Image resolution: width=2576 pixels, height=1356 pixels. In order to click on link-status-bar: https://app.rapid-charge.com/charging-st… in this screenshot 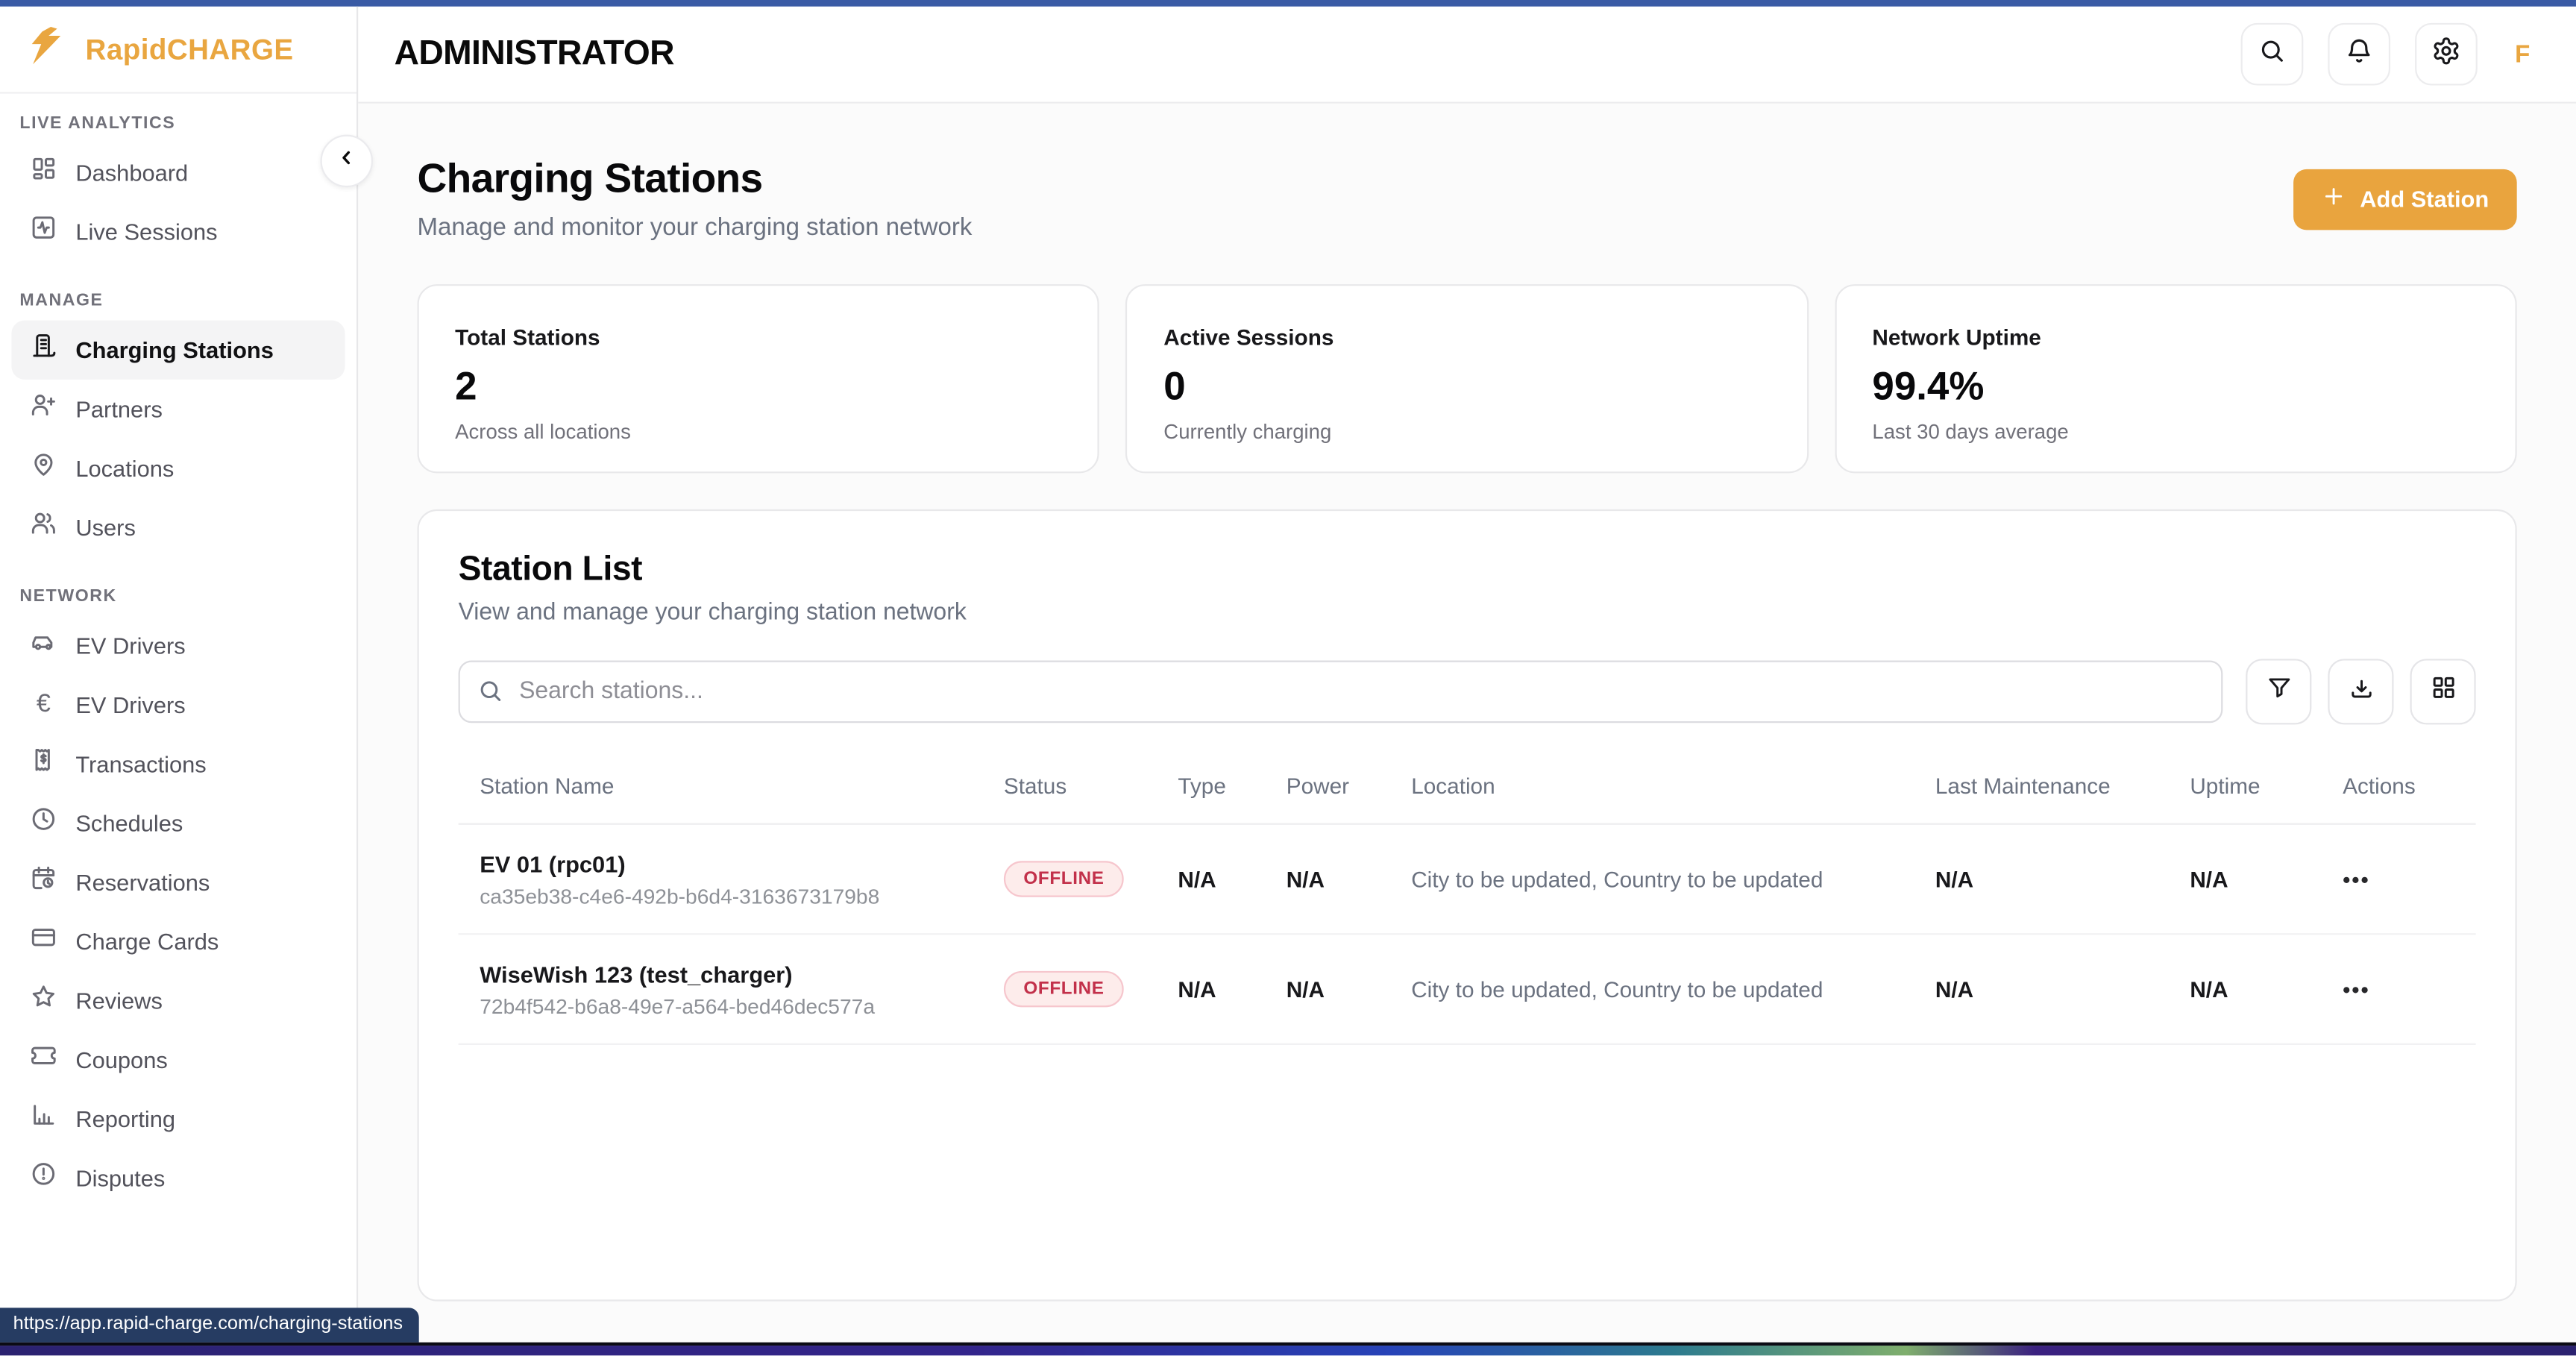, I will do `click(210, 1325)`.